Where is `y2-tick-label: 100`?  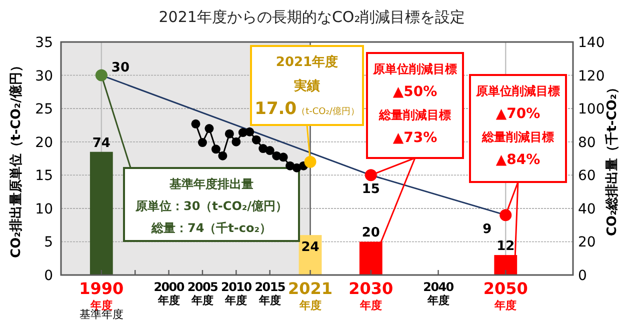
y2-tick-label: 100 is located at coordinates (591, 110).